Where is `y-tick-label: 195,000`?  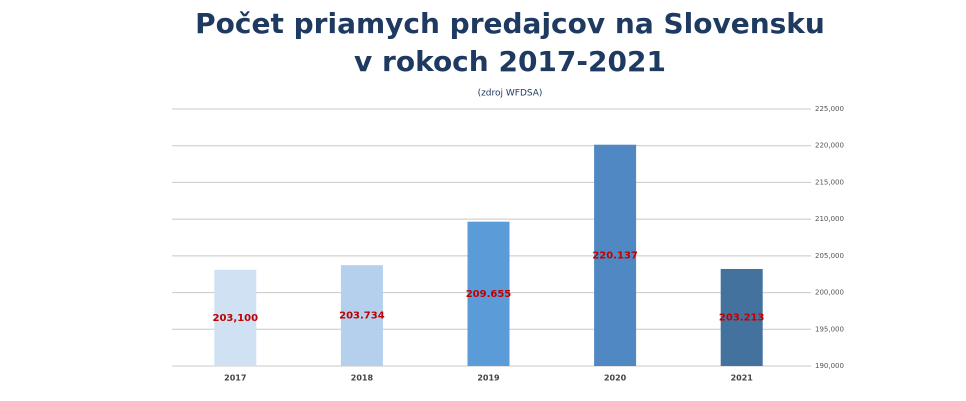
y-tick-label: 195,000 is located at coordinates (829, 329).